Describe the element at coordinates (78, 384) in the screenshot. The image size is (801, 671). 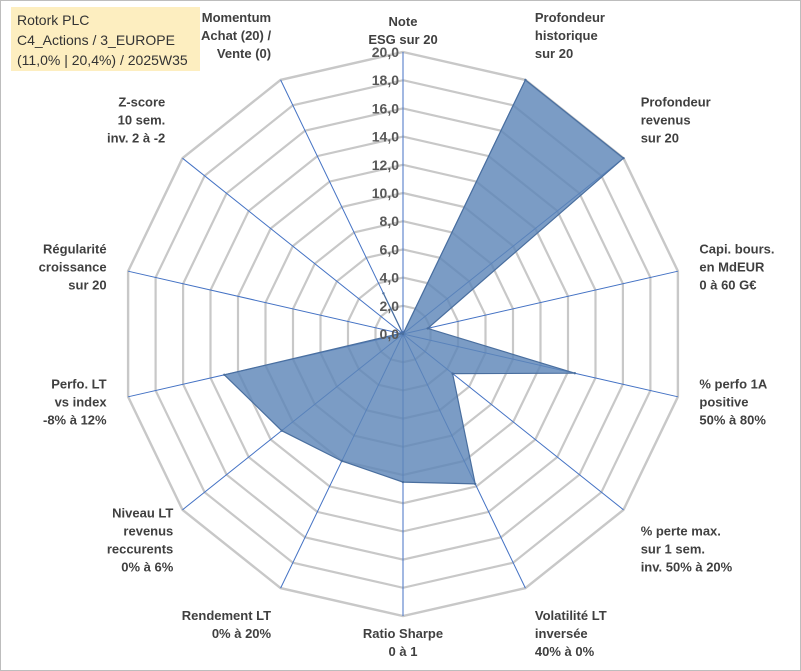
I see `axis-label-line: Perfo. LT` at that location.